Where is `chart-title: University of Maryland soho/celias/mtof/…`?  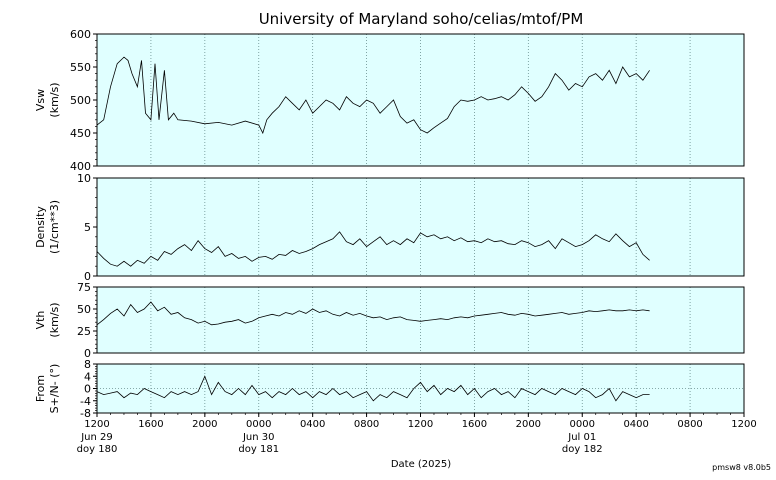
chart-title: University of Maryland soho/celias/mtof/… is located at coordinates (421, 19).